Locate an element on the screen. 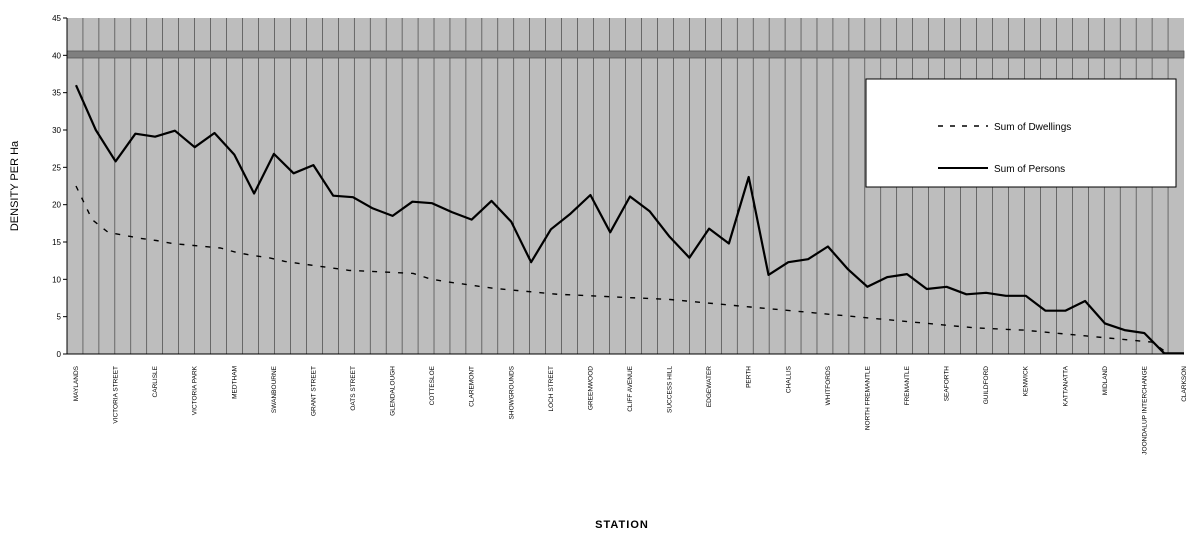 The height and width of the screenshot is (536, 1186). x-axis-title: STATION is located at coordinates (622, 525).